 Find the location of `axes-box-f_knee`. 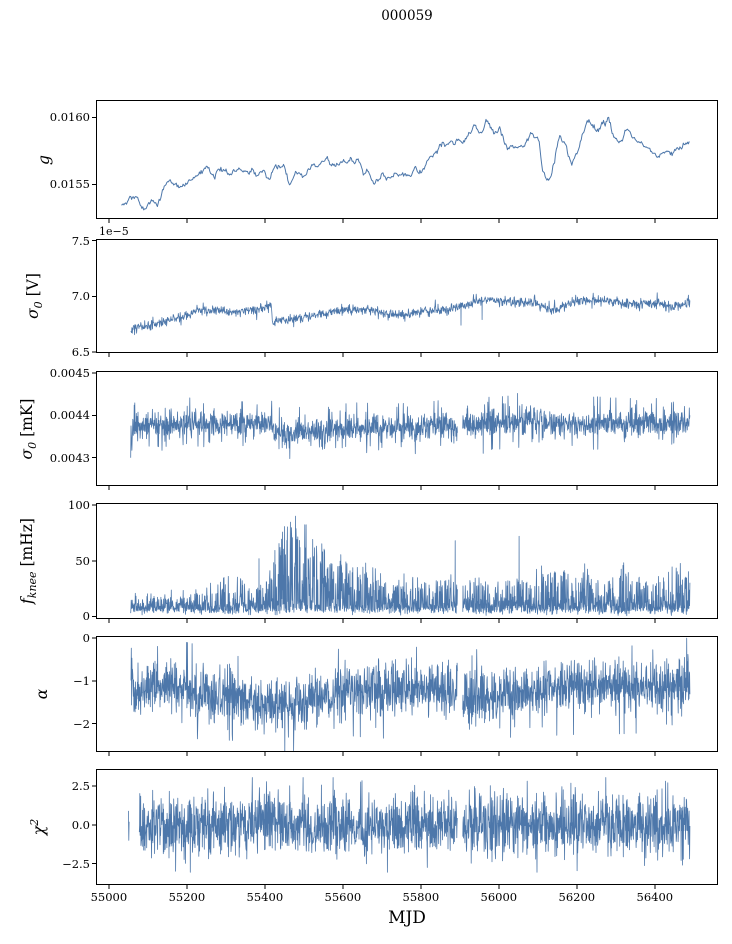

axes-box-f_knee is located at coordinates (407, 561).